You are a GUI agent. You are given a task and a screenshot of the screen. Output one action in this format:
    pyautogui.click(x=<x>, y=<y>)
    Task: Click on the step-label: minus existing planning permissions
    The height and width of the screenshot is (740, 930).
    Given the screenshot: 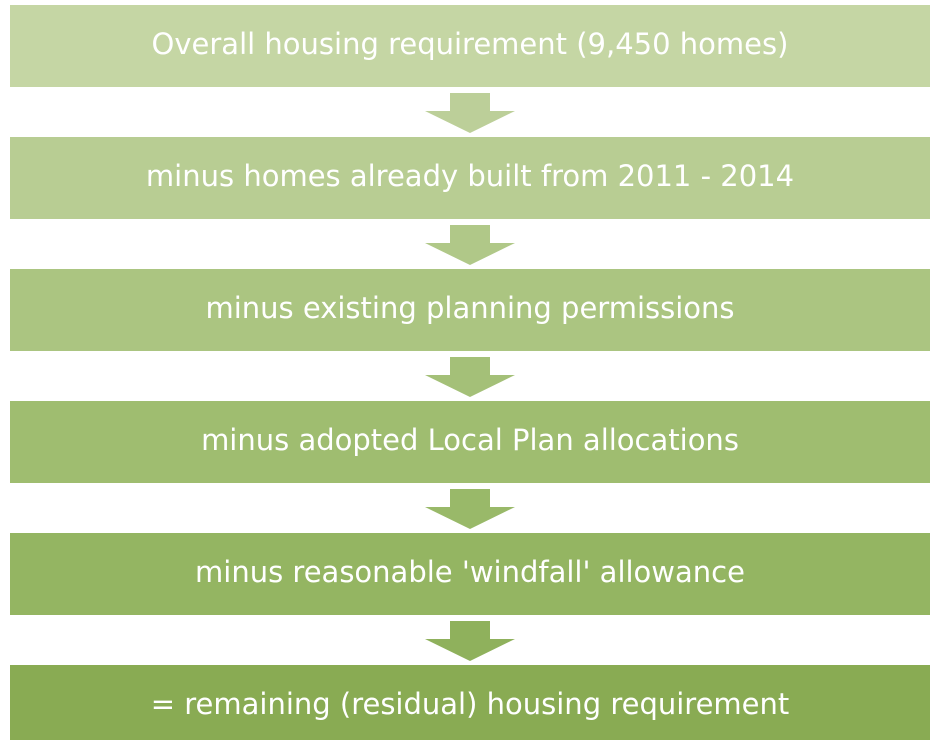 What is the action you would take?
    pyautogui.click(x=469, y=308)
    